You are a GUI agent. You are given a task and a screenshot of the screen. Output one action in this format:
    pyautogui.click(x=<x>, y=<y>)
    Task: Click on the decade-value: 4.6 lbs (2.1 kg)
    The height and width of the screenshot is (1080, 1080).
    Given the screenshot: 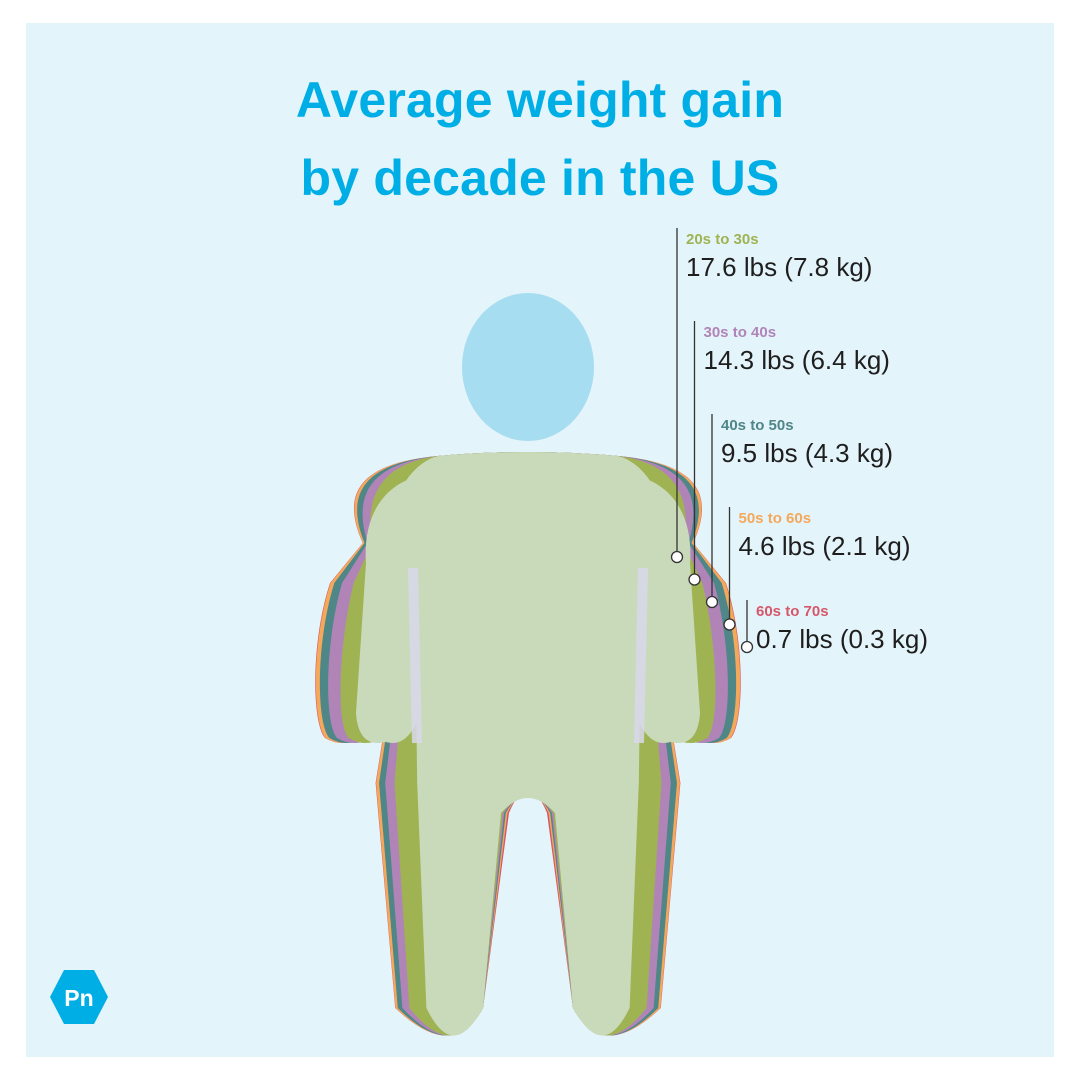 What is the action you would take?
    pyautogui.click(x=824, y=546)
    